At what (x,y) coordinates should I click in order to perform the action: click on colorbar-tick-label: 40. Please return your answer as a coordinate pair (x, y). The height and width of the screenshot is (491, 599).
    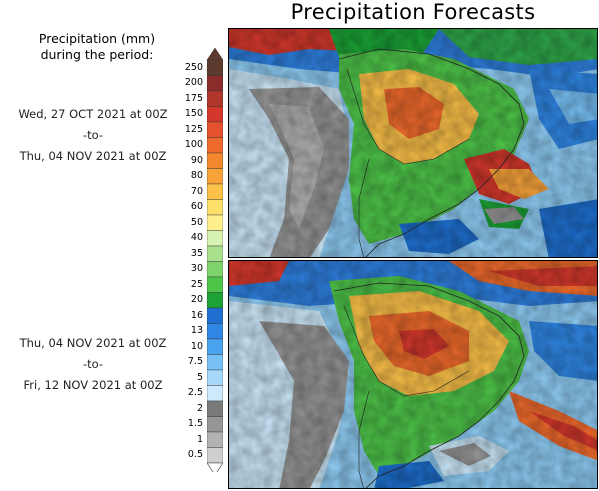
    Looking at the image, I should click on (196, 238).